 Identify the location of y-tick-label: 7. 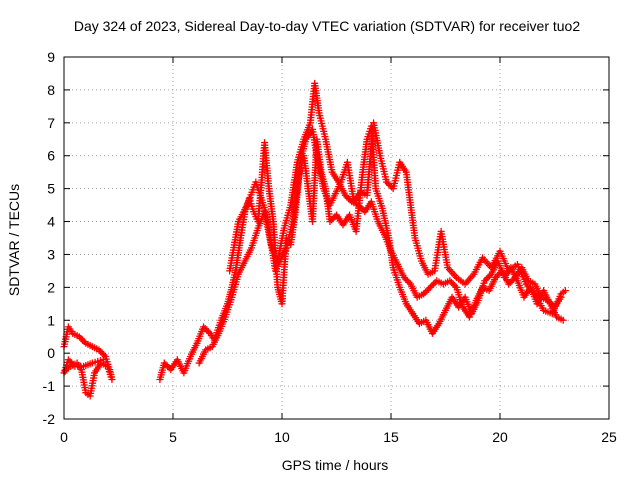
(51, 123).